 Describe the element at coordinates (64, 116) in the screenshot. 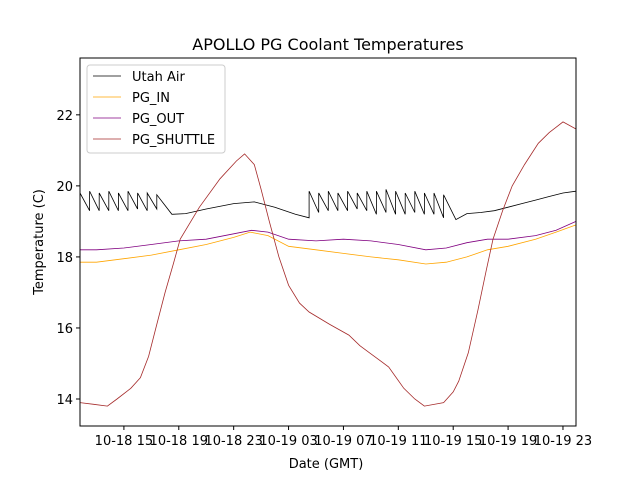

I see `y-tick-label: 22` at that location.